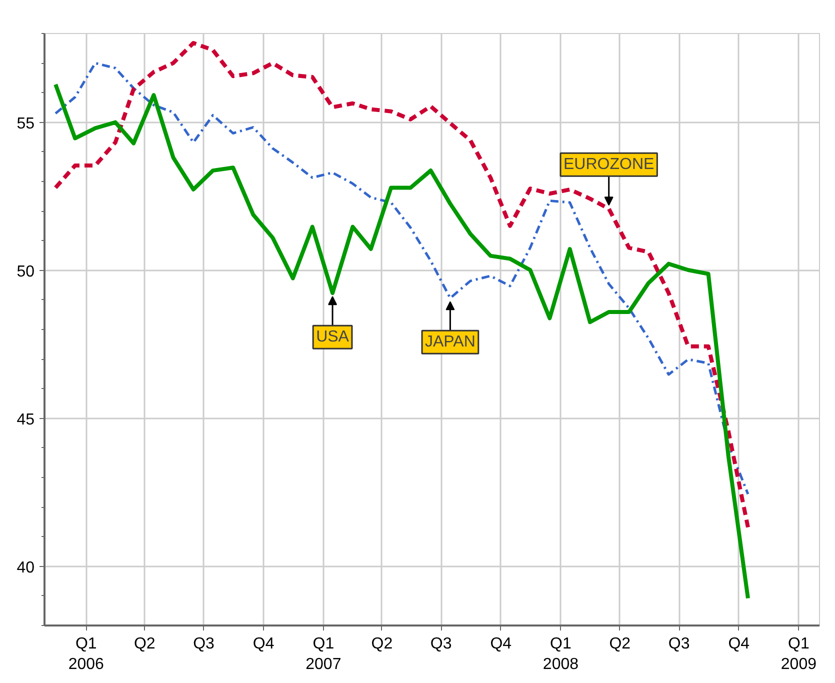  What do you see at coordinates (333, 337) in the screenshot?
I see `annotation: USA` at bounding box center [333, 337].